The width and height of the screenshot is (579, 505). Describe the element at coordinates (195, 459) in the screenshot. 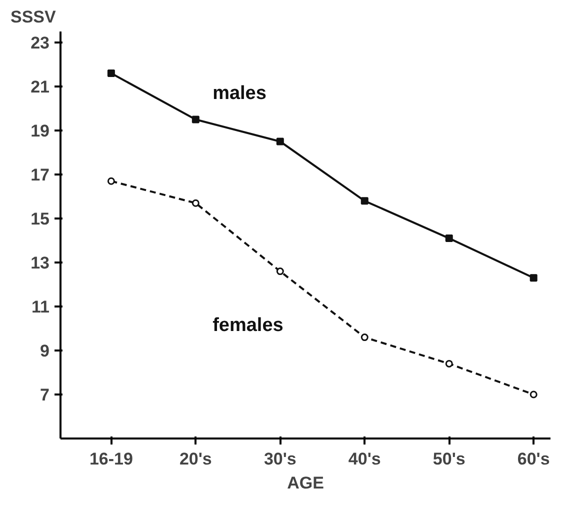

I see `x-tick-label: 20's` at that location.